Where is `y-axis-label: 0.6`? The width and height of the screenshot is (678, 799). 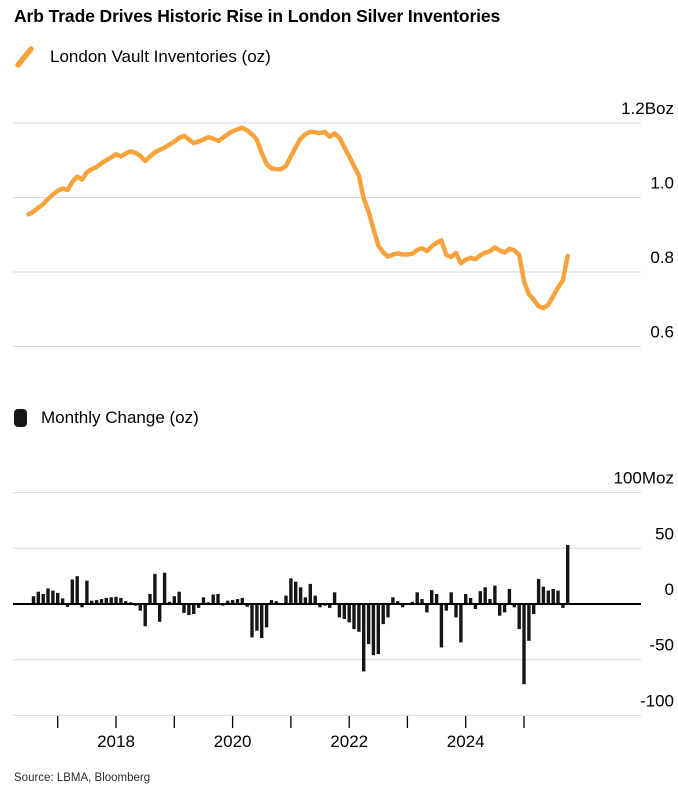 y-axis-label: 0.6 is located at coordinates (662, 332).